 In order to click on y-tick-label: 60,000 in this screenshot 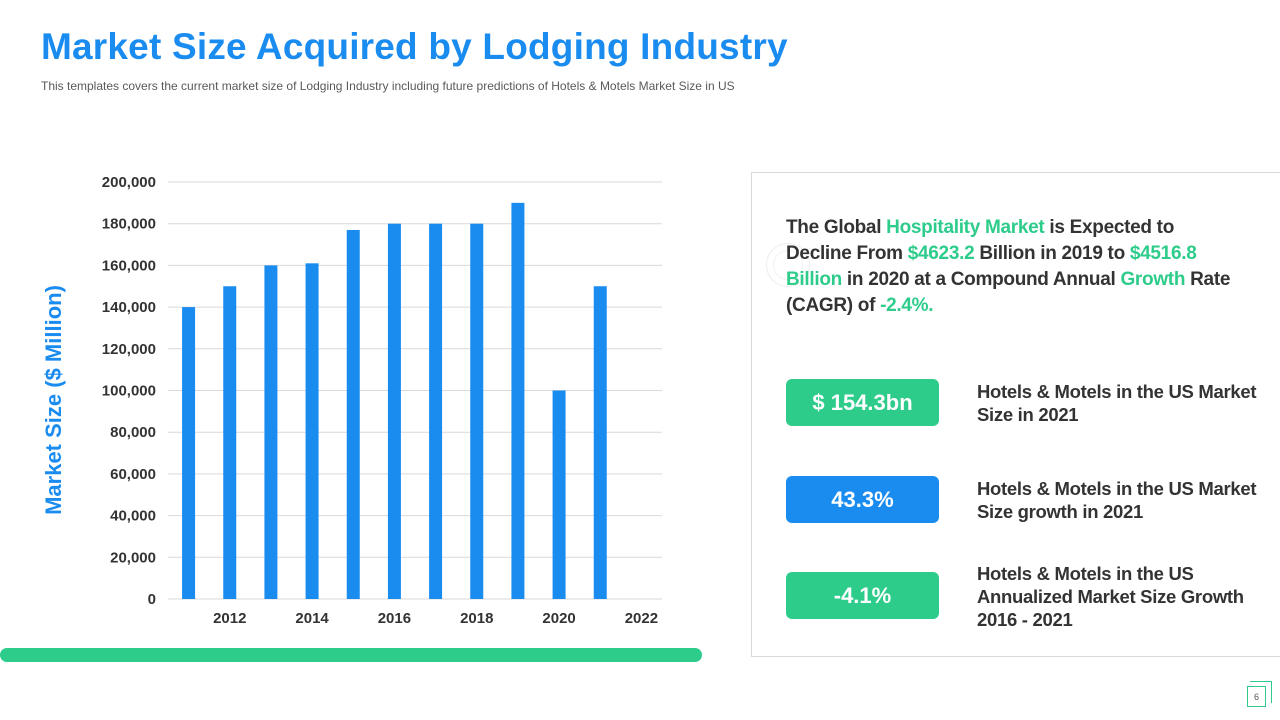, I will do `click(133, 474)`.